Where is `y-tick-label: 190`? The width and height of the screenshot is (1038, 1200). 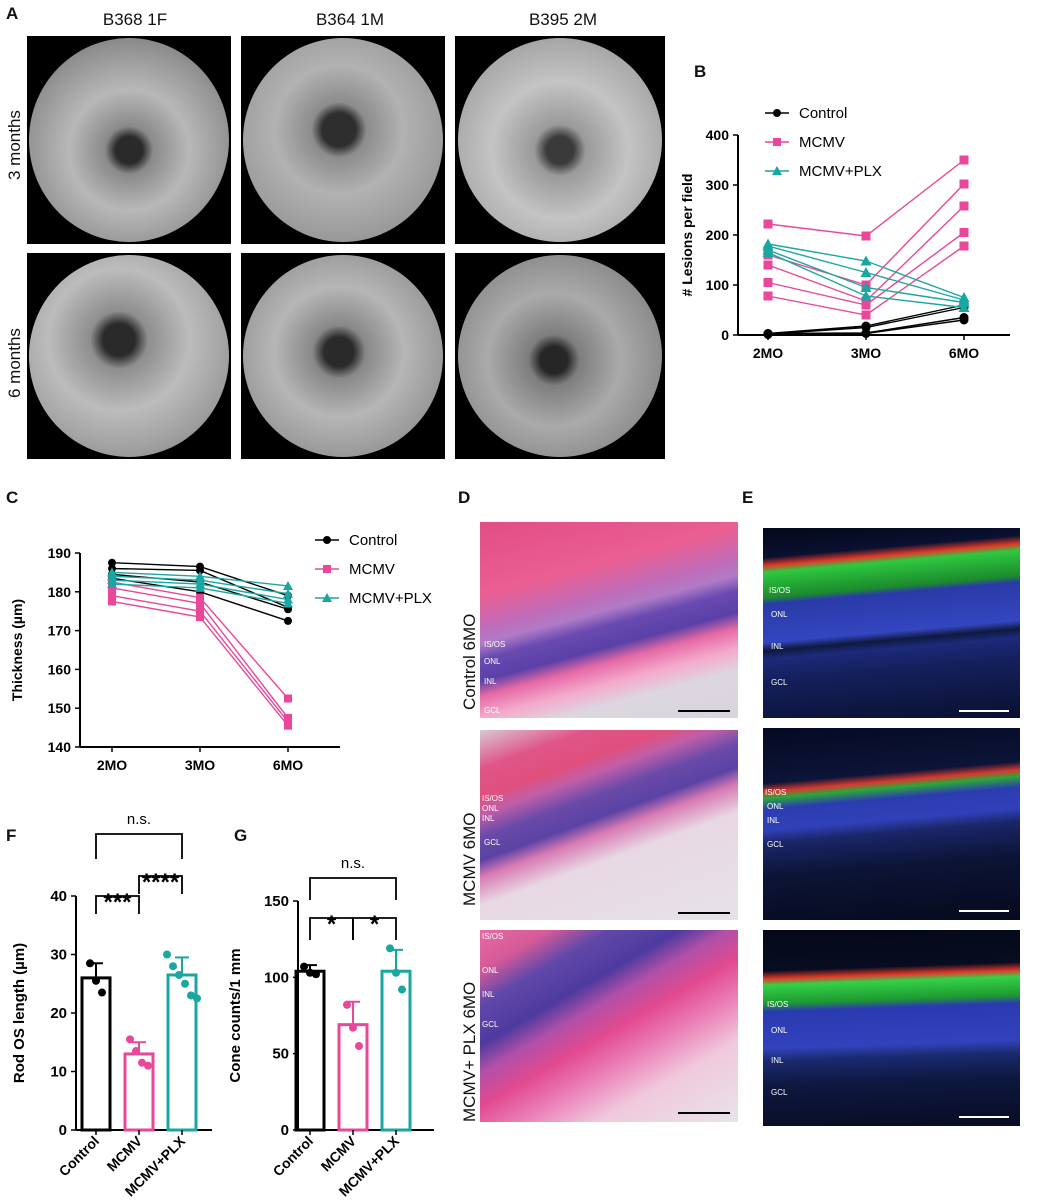 y-tick-label: 190 is located at coordinates (60, 553).